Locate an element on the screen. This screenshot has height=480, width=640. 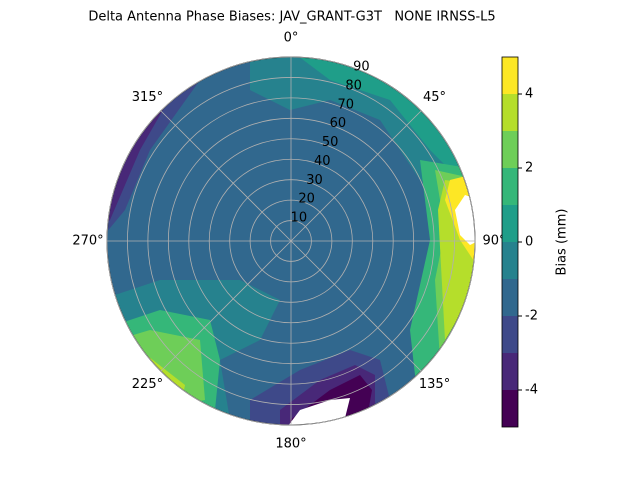
r-tick-label: 30 is located at coordinates (314, 180).